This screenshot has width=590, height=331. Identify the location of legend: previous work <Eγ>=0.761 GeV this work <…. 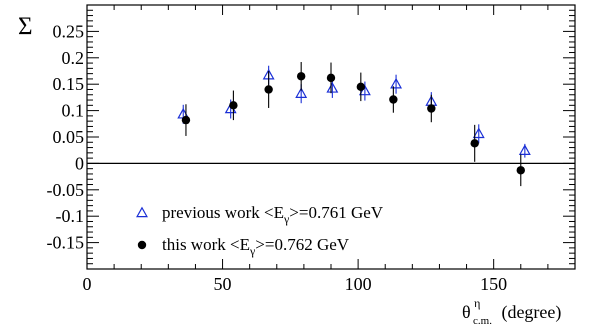
(260, 230).